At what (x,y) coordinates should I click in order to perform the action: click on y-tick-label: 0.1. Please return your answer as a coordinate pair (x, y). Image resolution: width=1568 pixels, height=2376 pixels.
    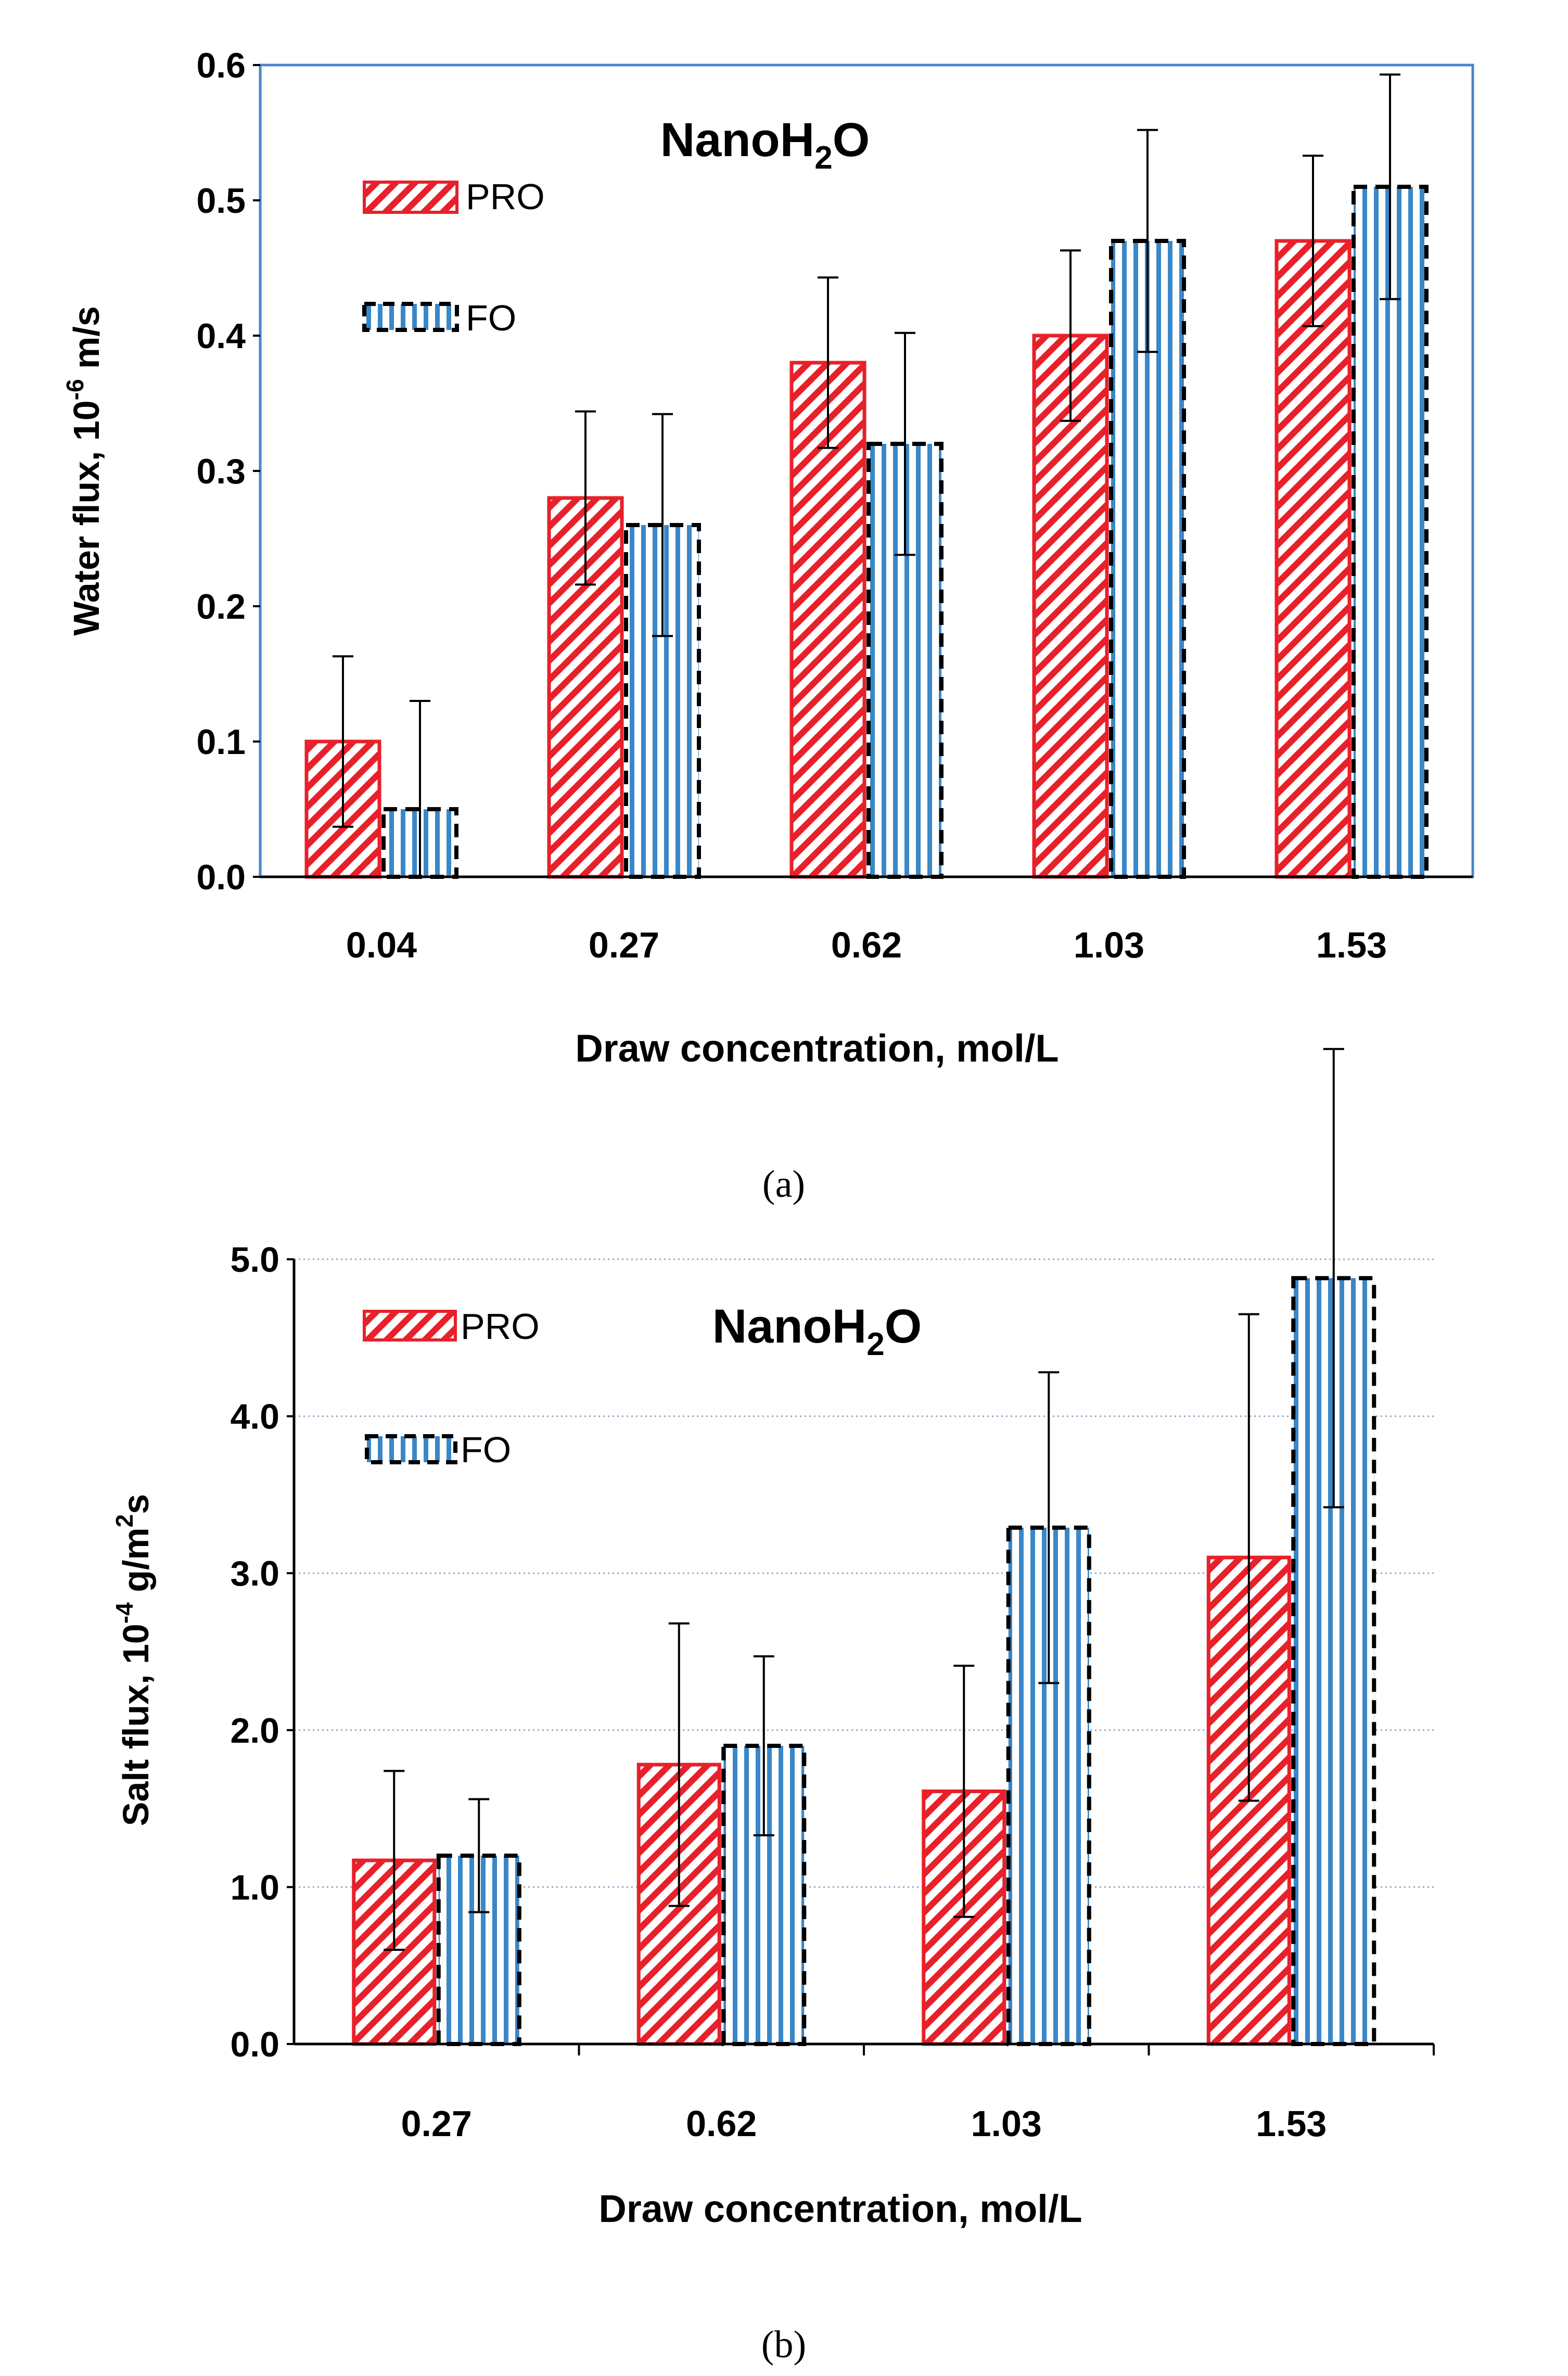
    Looking at the image, I should click on (221, 742).